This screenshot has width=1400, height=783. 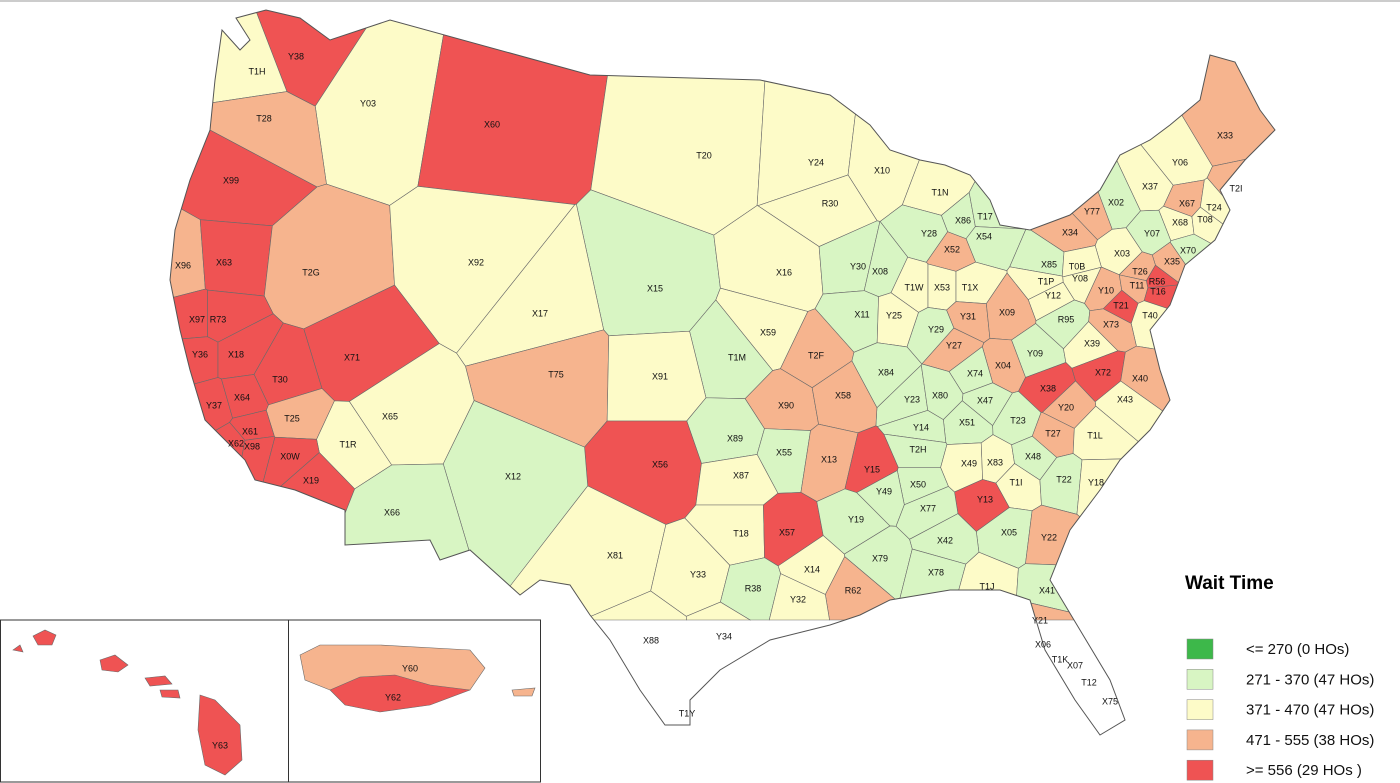 I want to click on region-label: Y03, so click(x=368, y=103).